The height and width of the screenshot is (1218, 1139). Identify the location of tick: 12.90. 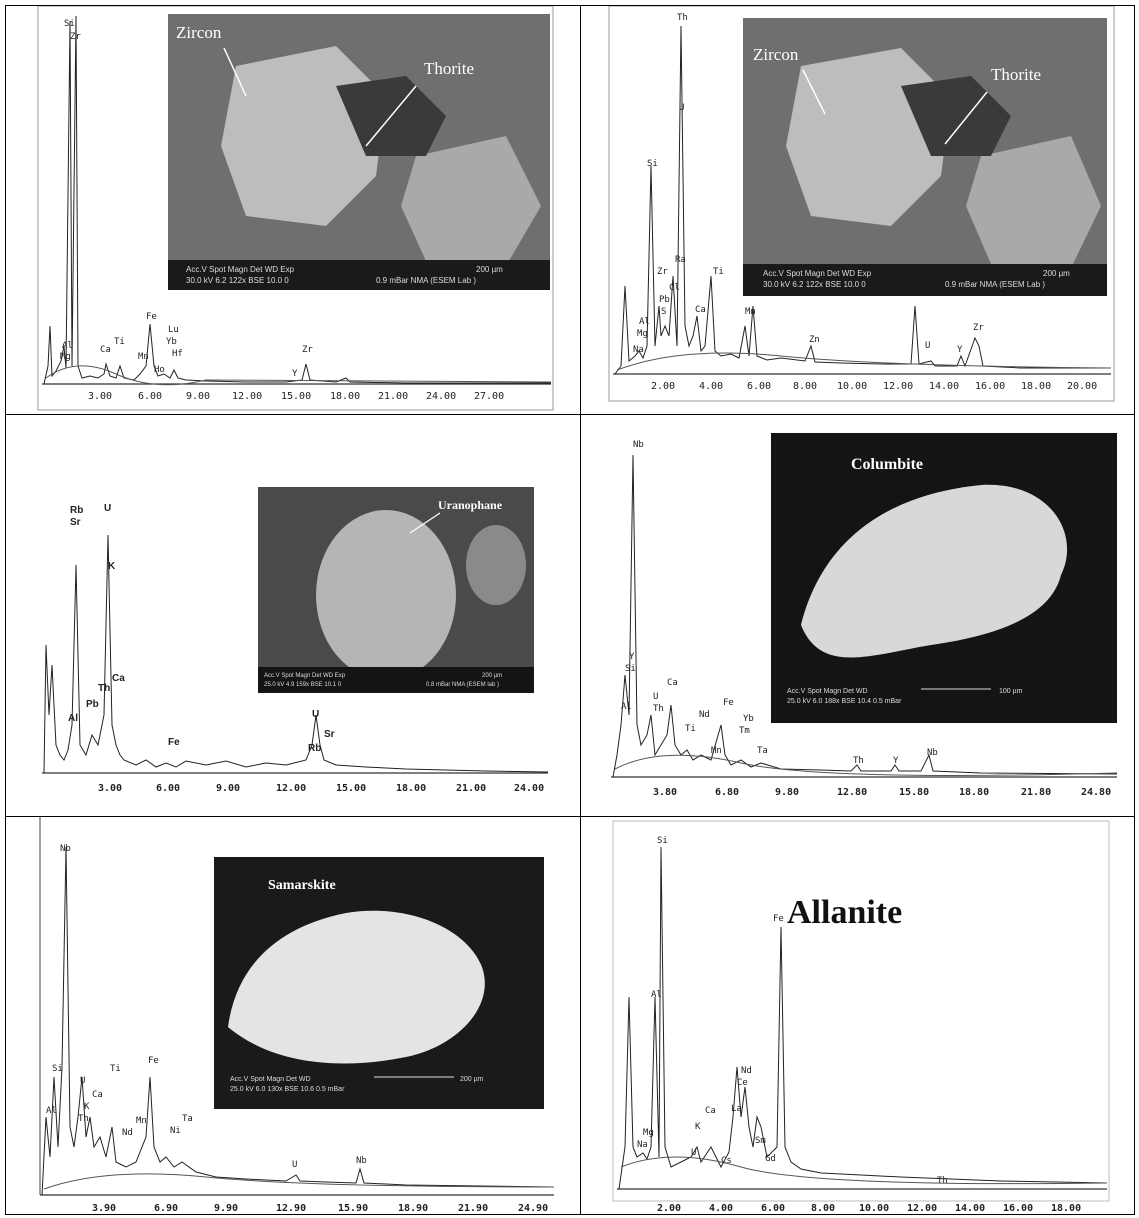
(291, 1208).